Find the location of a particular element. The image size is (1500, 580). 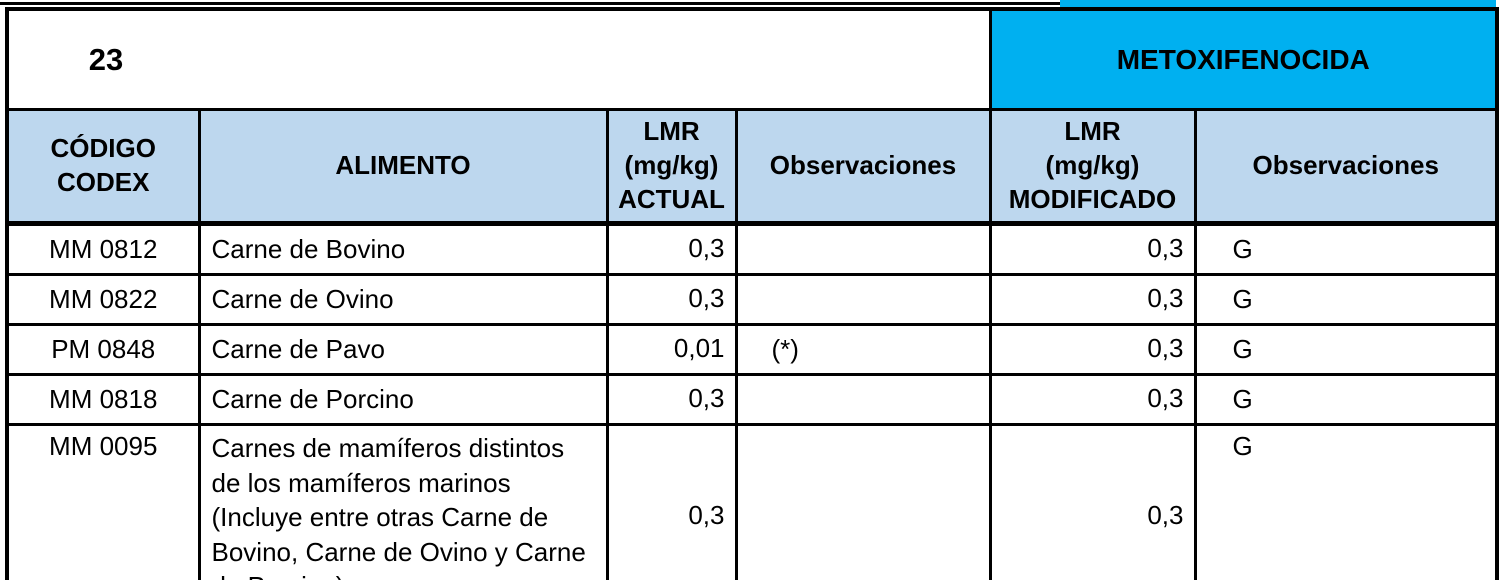

page-number-cell: 23 is located at coordinates (498, 59).